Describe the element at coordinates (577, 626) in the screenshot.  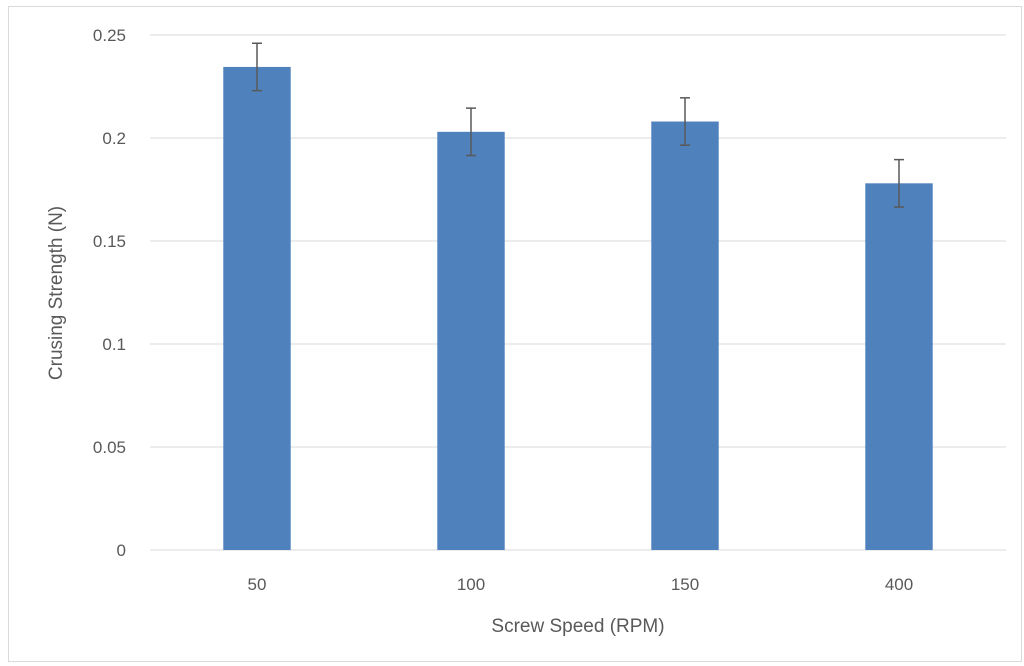
I see `x-axis-title: Screw Speed (RPM)` at that location.